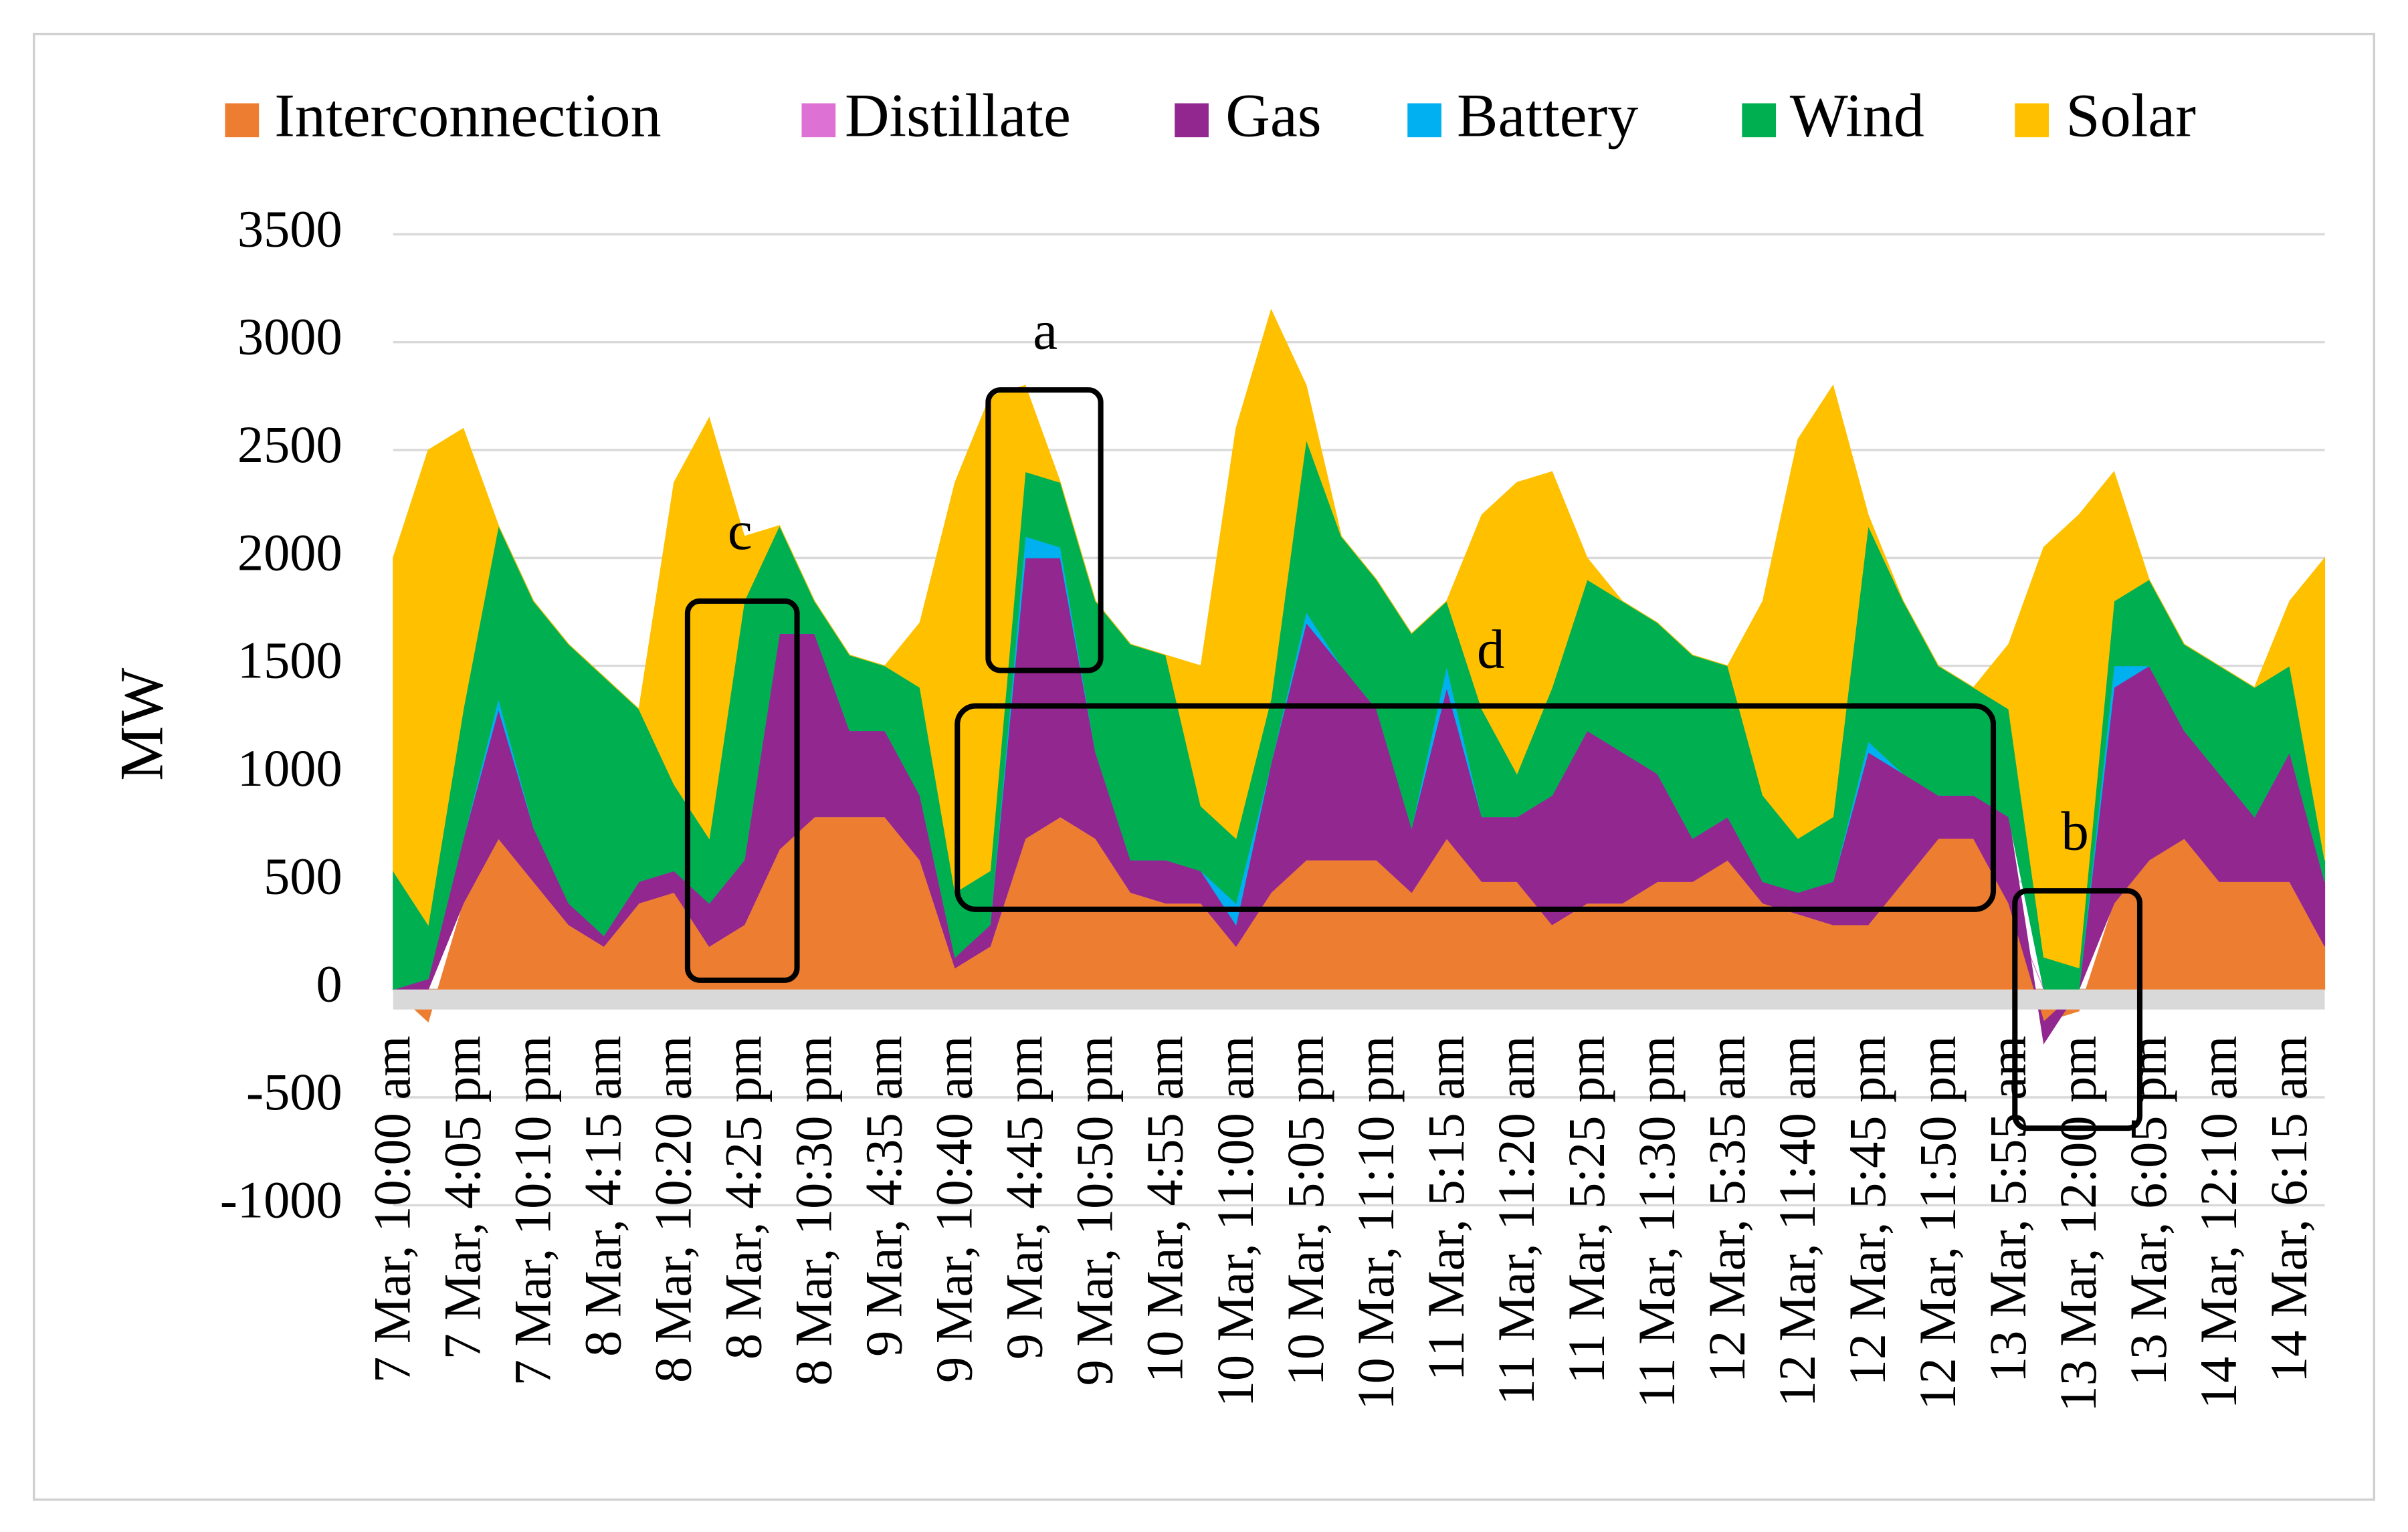  I want to click on legend-label: Distillate, so click(958, 115).